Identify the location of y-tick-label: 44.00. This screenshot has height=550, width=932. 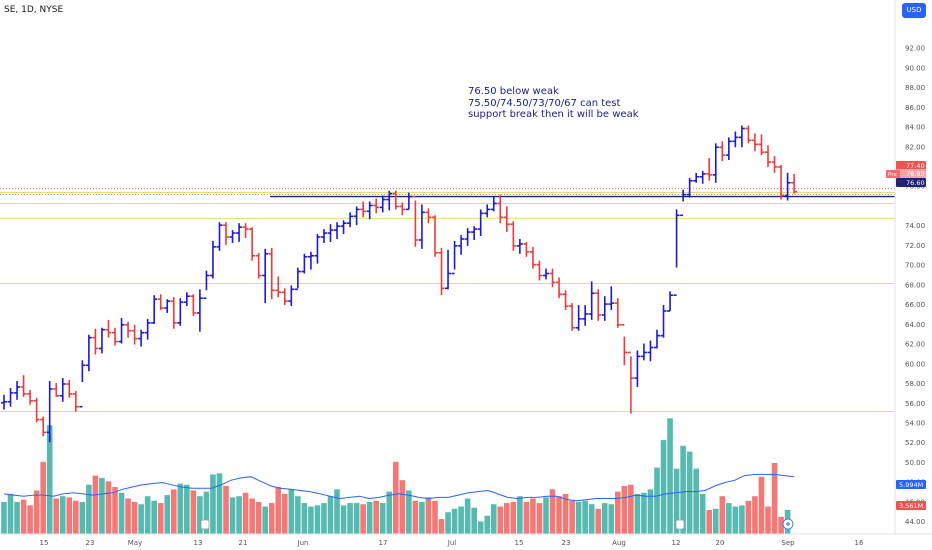
(915, 522).